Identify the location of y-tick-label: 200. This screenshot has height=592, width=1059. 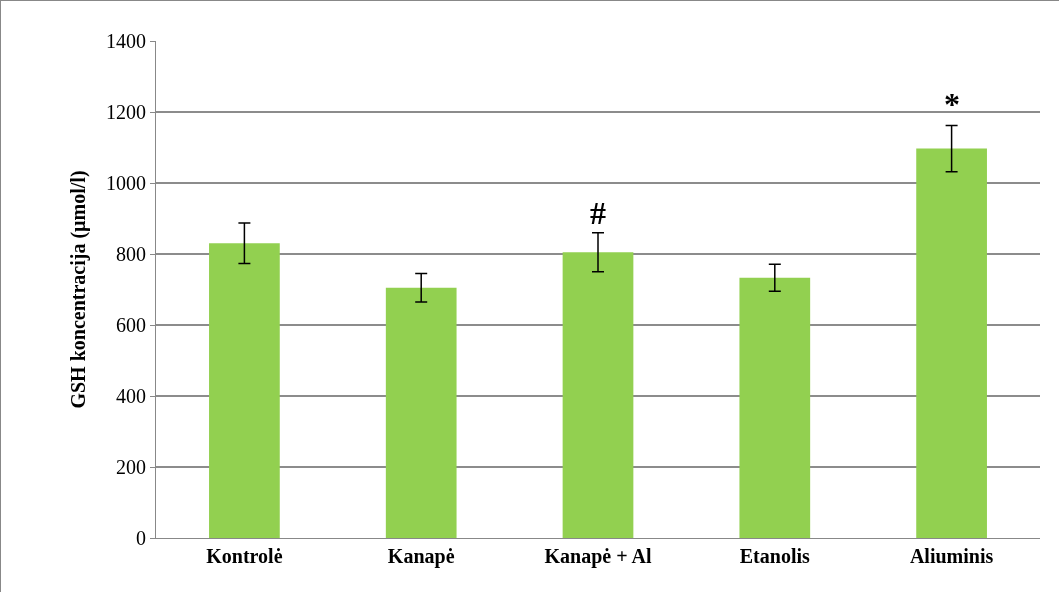
(131, 467).